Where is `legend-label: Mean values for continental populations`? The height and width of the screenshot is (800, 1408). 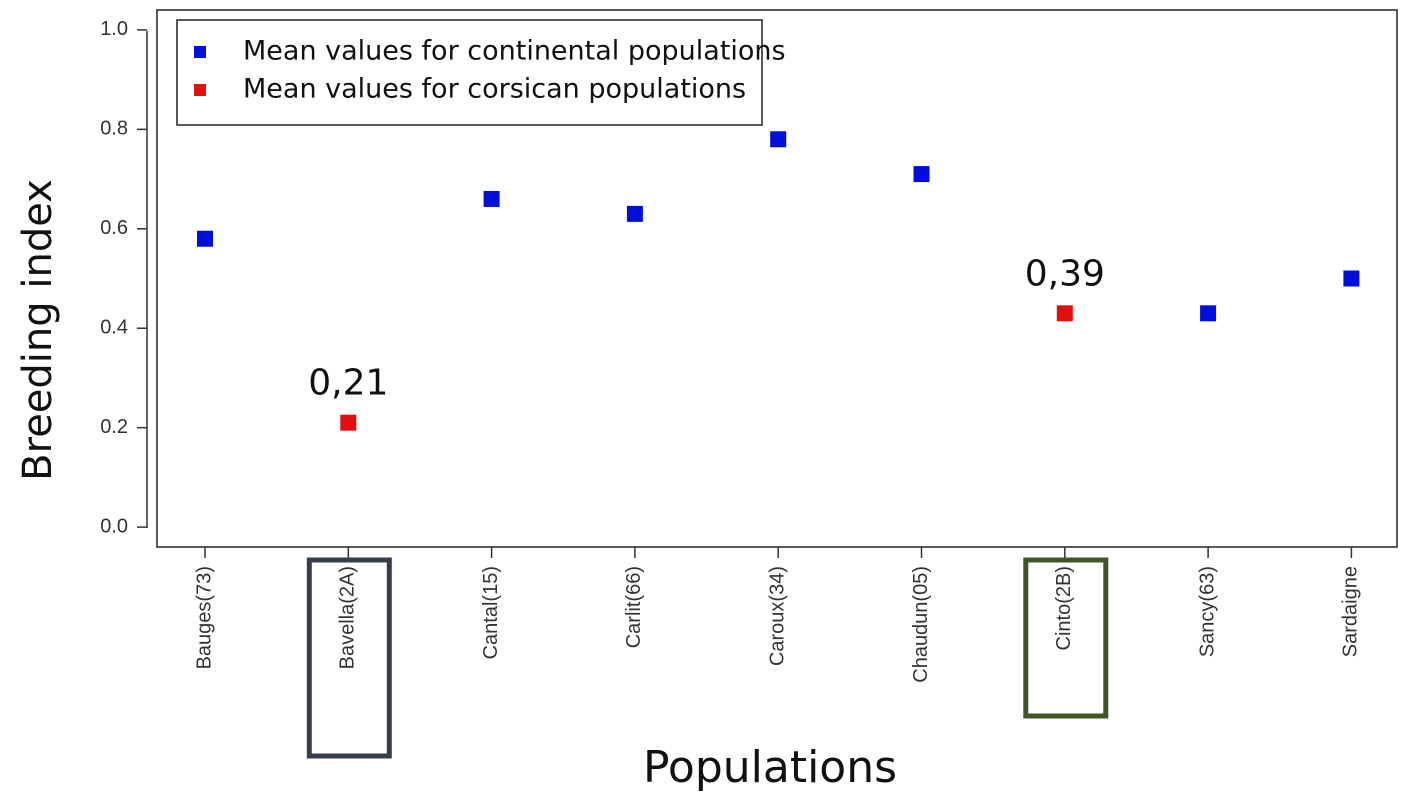 legend-label: Mean values for continental populations is located at coordinates (514, 51).